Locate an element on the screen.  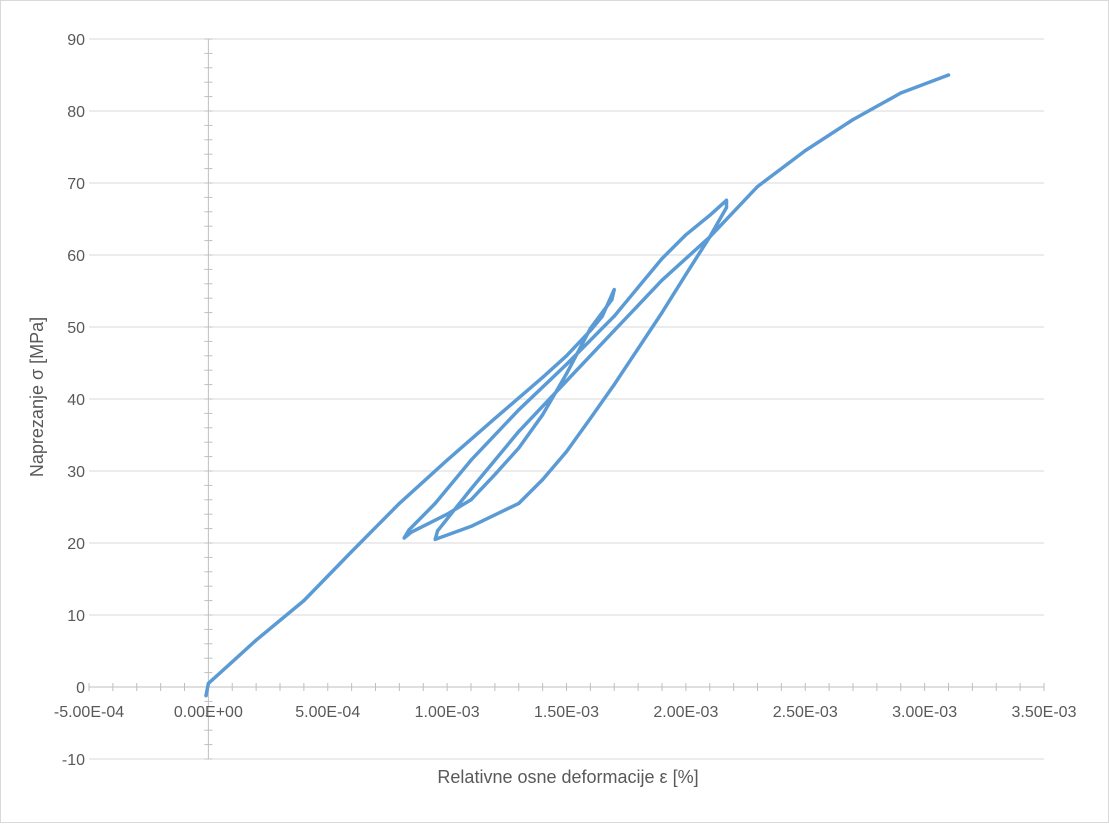
y-tick-label: 0 is located at coordinates (80, 688).